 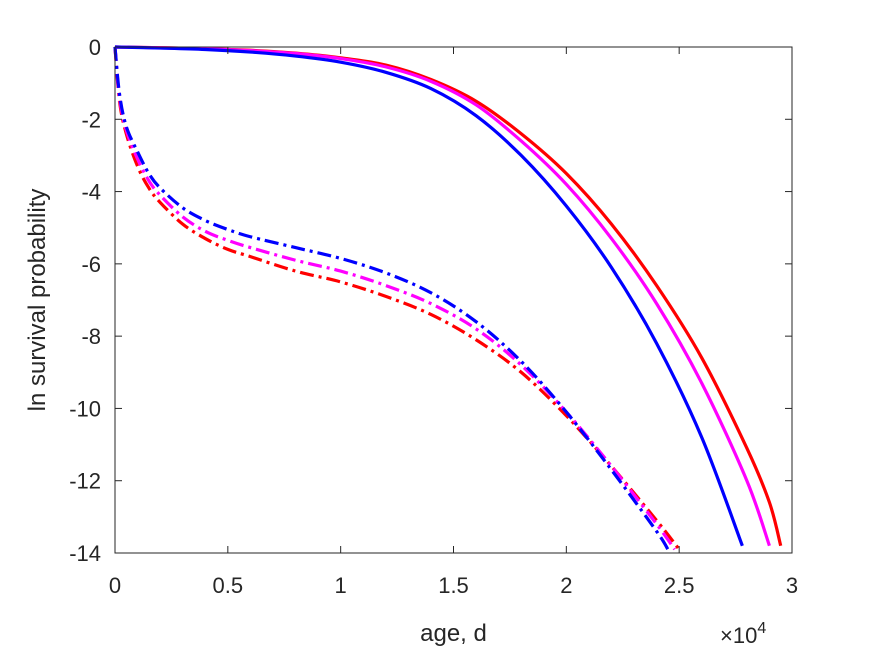 I want to click on y-tick-label: -6, so click(x=91, y=264).